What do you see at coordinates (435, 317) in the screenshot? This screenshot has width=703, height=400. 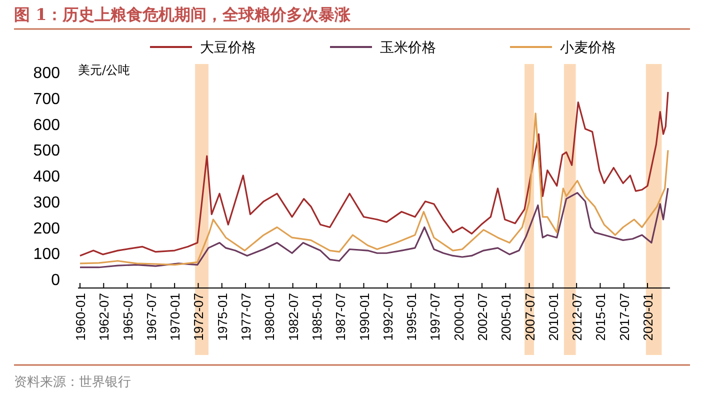 I see `x-tick-label: 1997-07` at bounding box center [435, 317].